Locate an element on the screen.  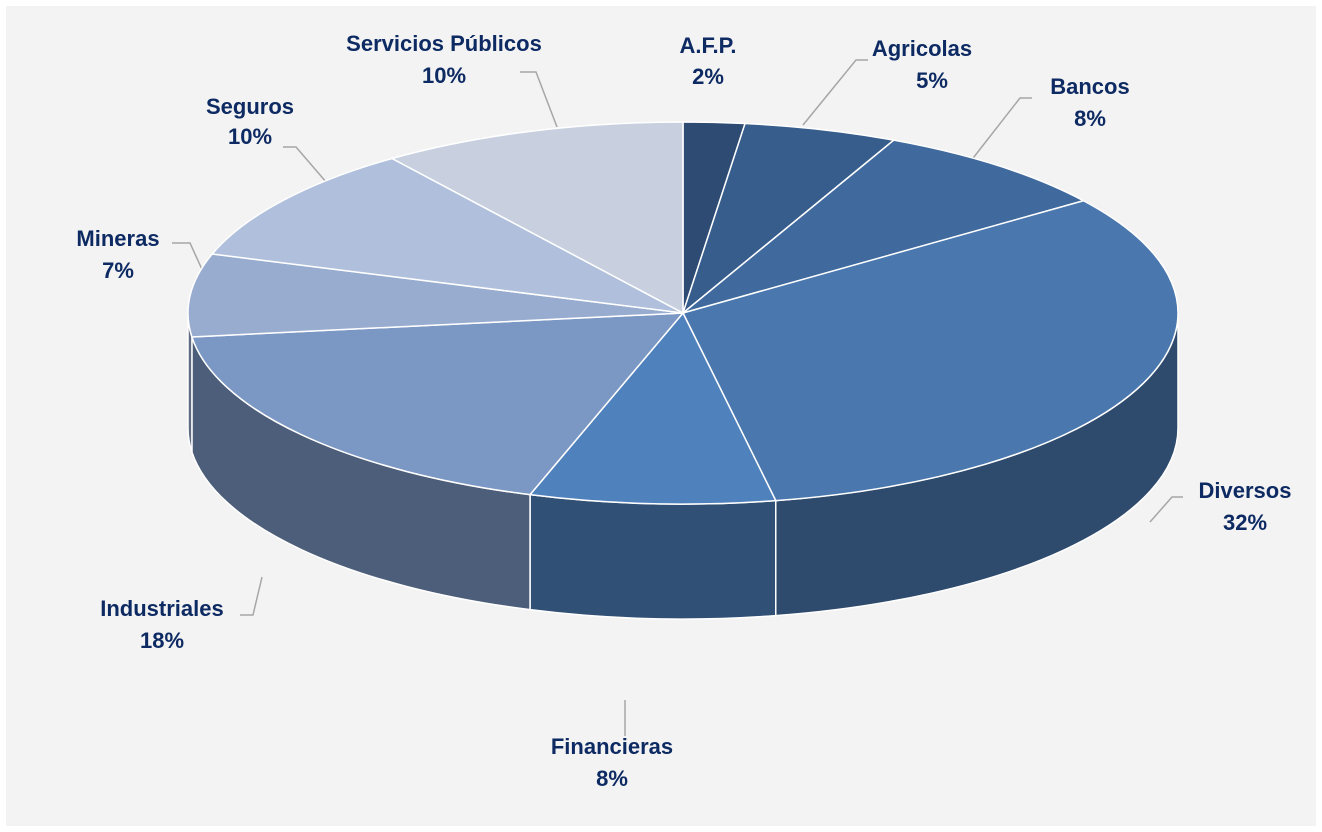
category-label: Servicios Públicos is located at coordinates (444, 43).